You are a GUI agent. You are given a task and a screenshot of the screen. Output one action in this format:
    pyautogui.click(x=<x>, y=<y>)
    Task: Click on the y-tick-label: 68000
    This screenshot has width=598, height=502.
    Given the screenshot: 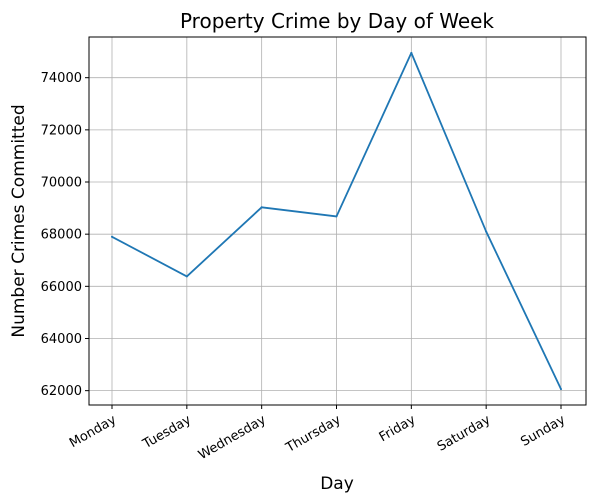 What is the action you would take?
    pyautogui.click(x=61, y=235)
    